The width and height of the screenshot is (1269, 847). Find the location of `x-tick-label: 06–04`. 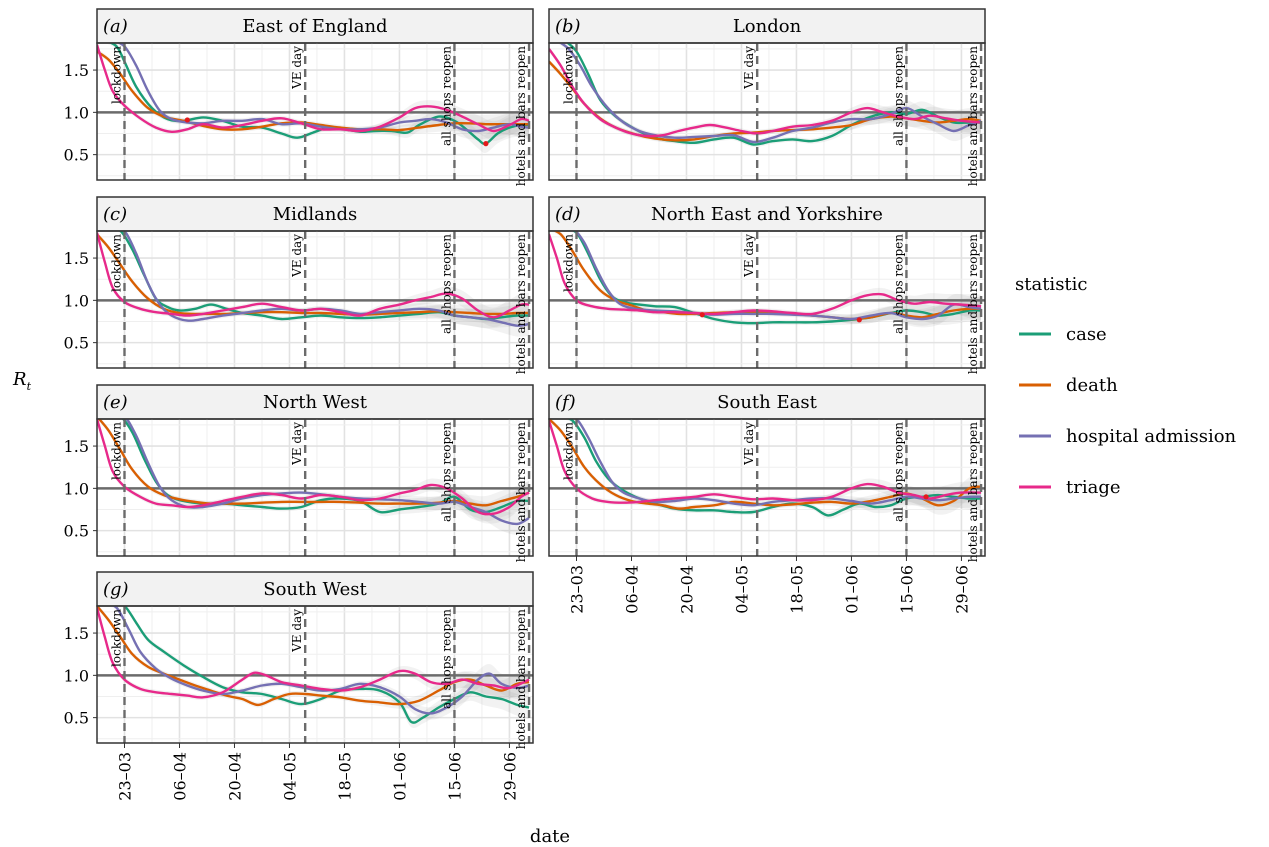

x-tick-label: 06–04 is located at coordinates (179, 776).